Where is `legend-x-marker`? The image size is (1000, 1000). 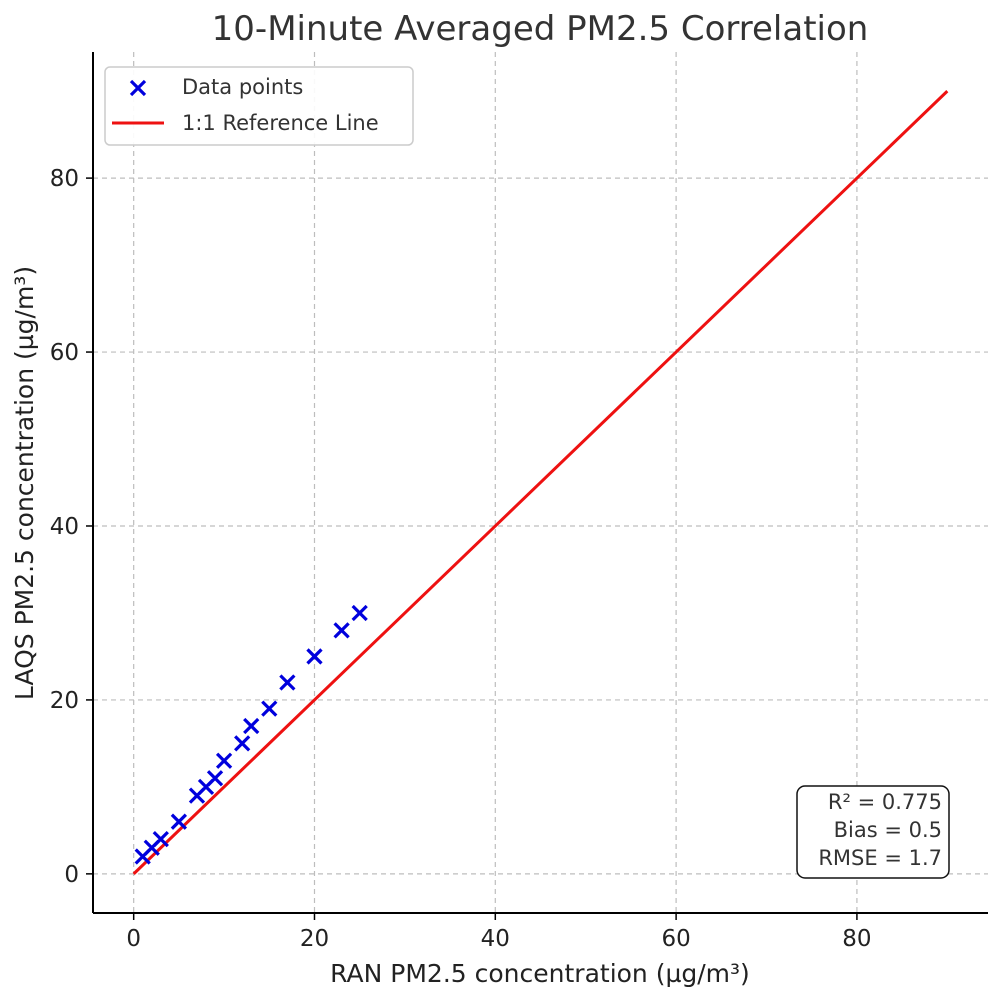
legend-x-marker is located at coordinates (138, 88).